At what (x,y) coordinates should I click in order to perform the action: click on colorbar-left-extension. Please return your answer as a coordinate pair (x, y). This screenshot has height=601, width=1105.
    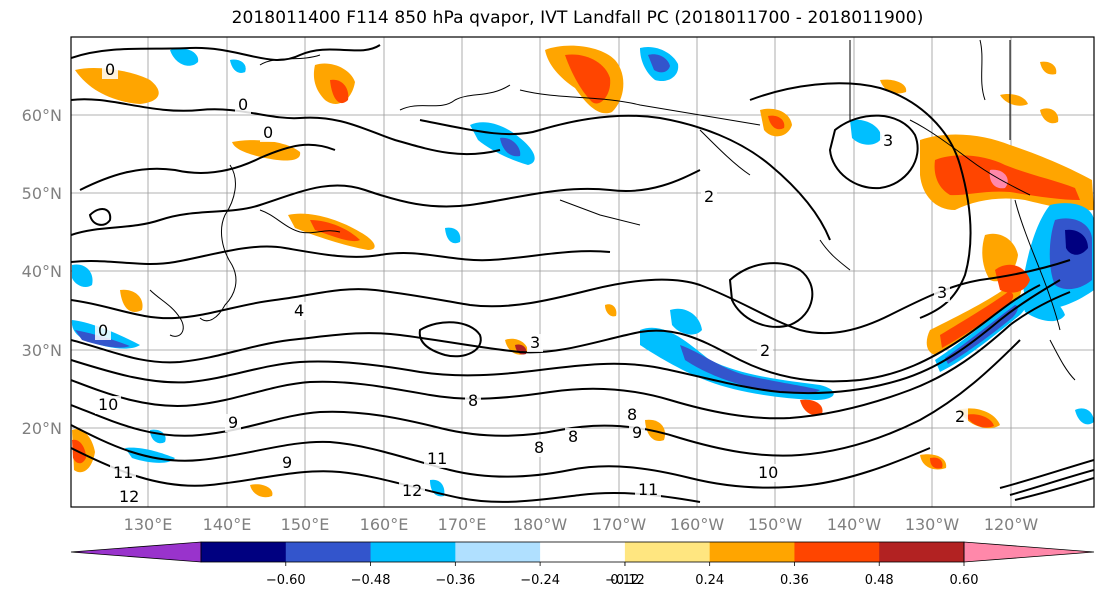
    Looking at the image, I should click on (136, 552).